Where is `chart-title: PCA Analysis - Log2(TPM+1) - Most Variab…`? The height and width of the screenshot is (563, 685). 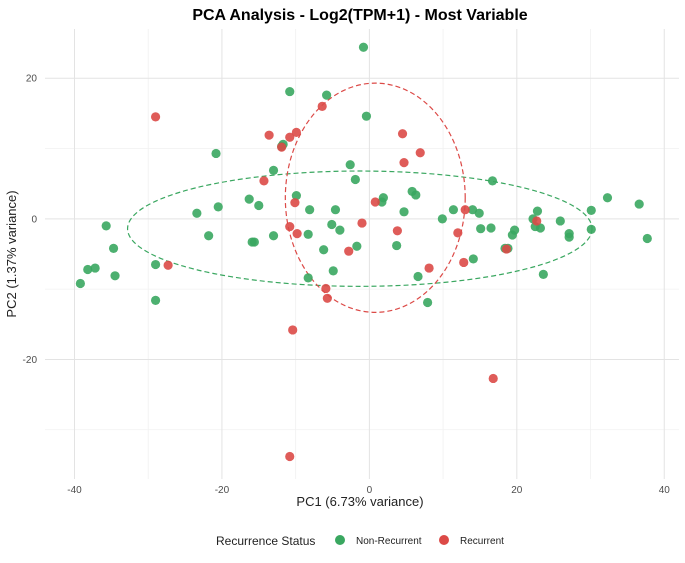
chart-title: PCA Analysis - Log2(TPM+1) - Most Variab… is located at coordinates (359, 15).